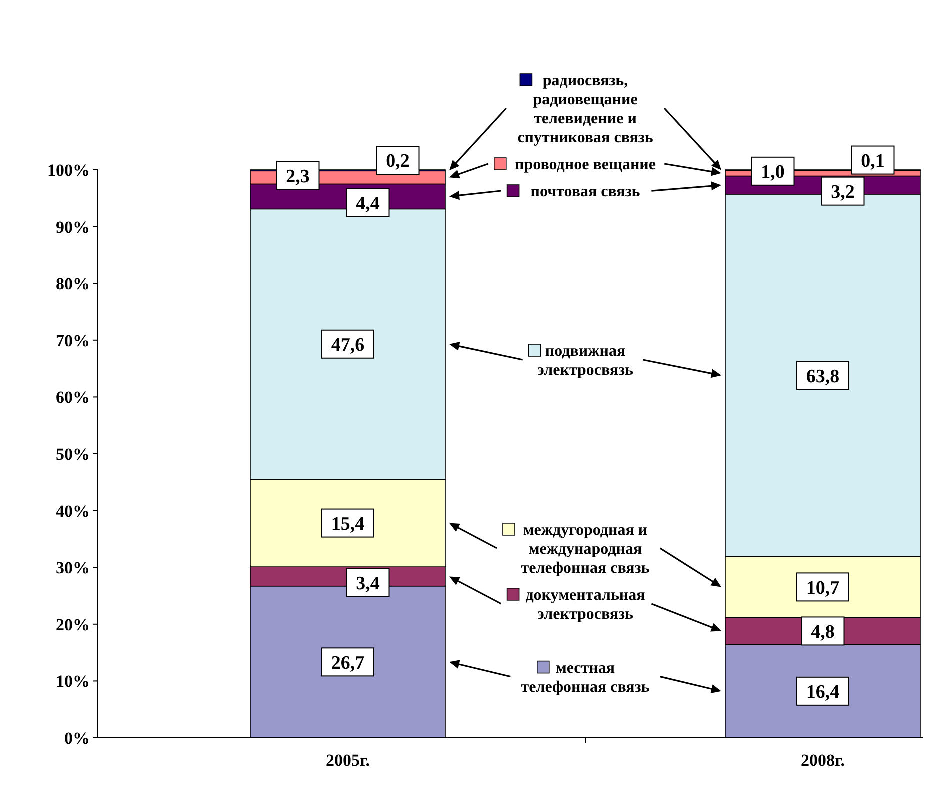  I want to click on legend-label: почтовая связь, so click(585, 192).